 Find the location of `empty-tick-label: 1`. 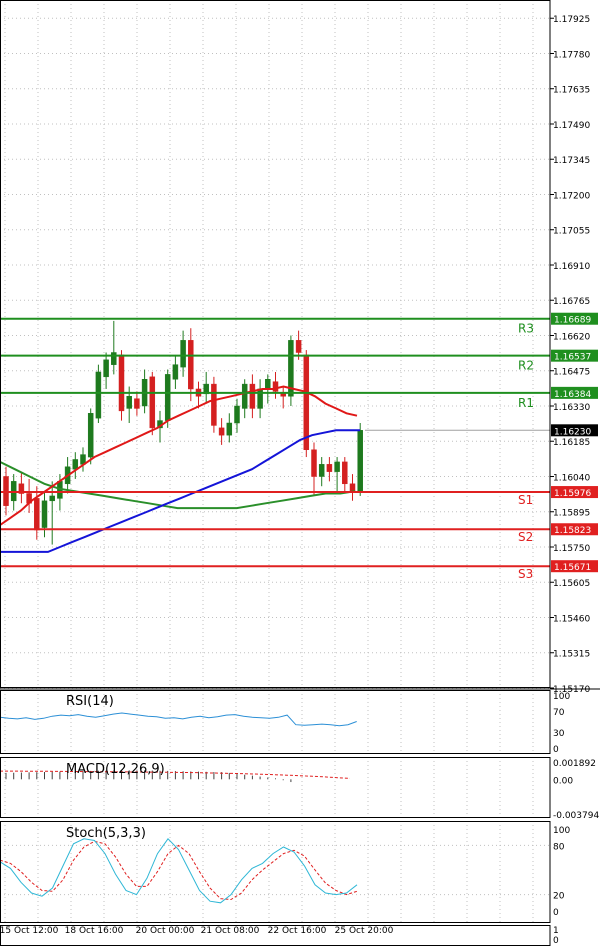

empty-tick-label: 1 is located at coordinates (556, 931).